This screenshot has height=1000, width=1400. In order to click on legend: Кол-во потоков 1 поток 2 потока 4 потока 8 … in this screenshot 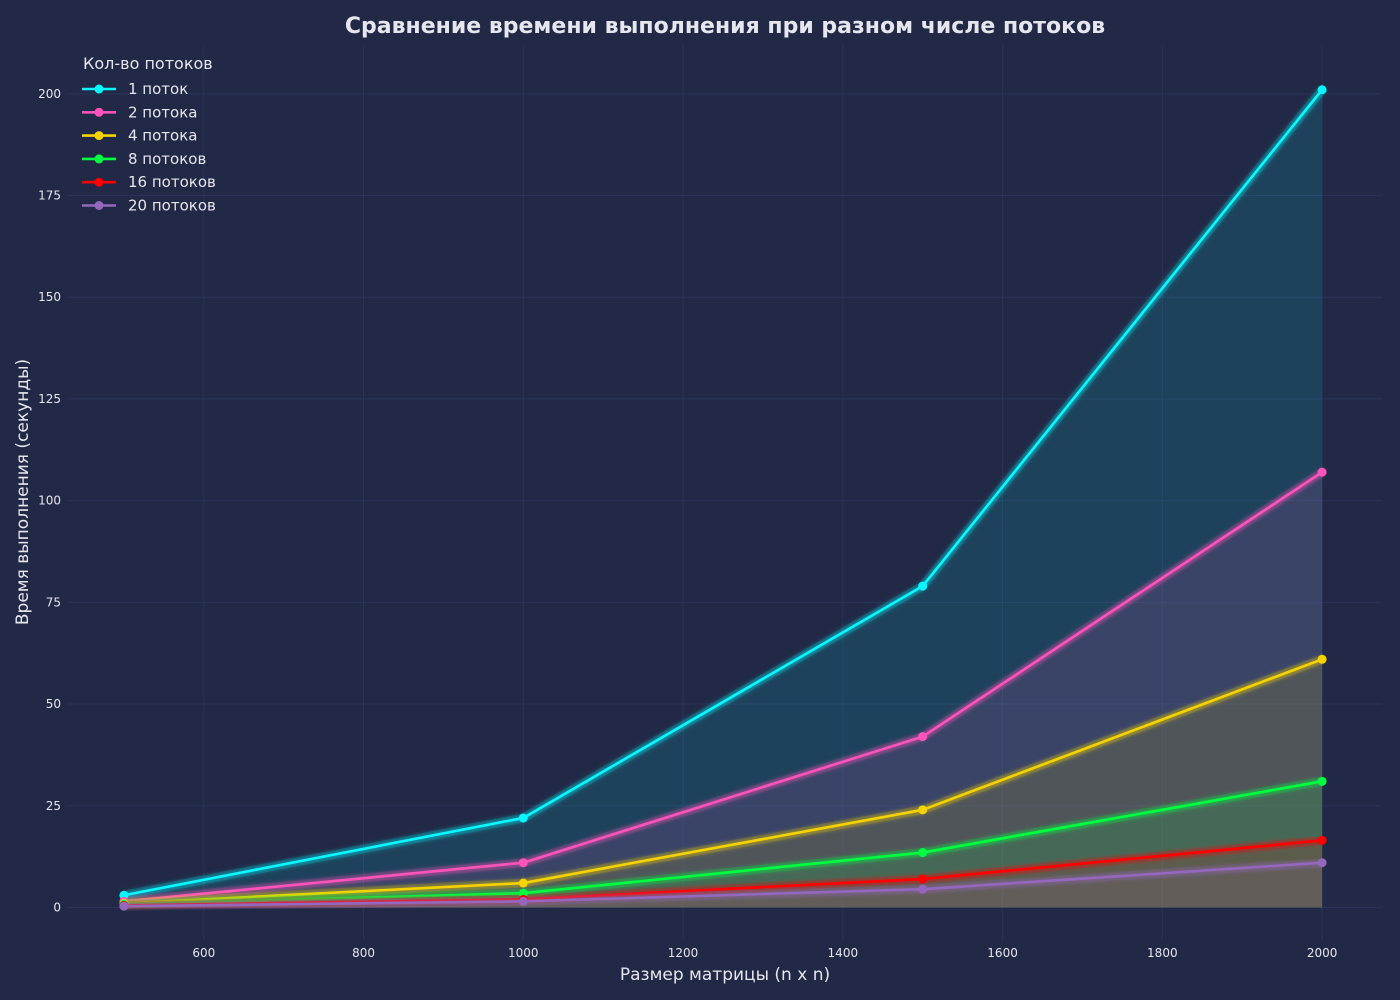, I will do `click(149, 134)`.